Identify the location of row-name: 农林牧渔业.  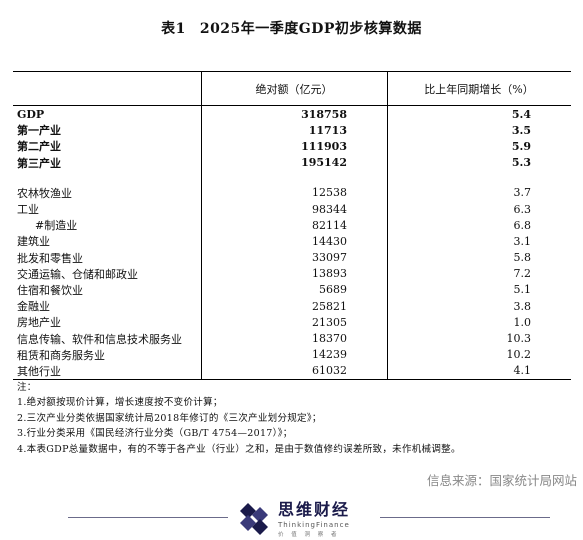
(44, 193).